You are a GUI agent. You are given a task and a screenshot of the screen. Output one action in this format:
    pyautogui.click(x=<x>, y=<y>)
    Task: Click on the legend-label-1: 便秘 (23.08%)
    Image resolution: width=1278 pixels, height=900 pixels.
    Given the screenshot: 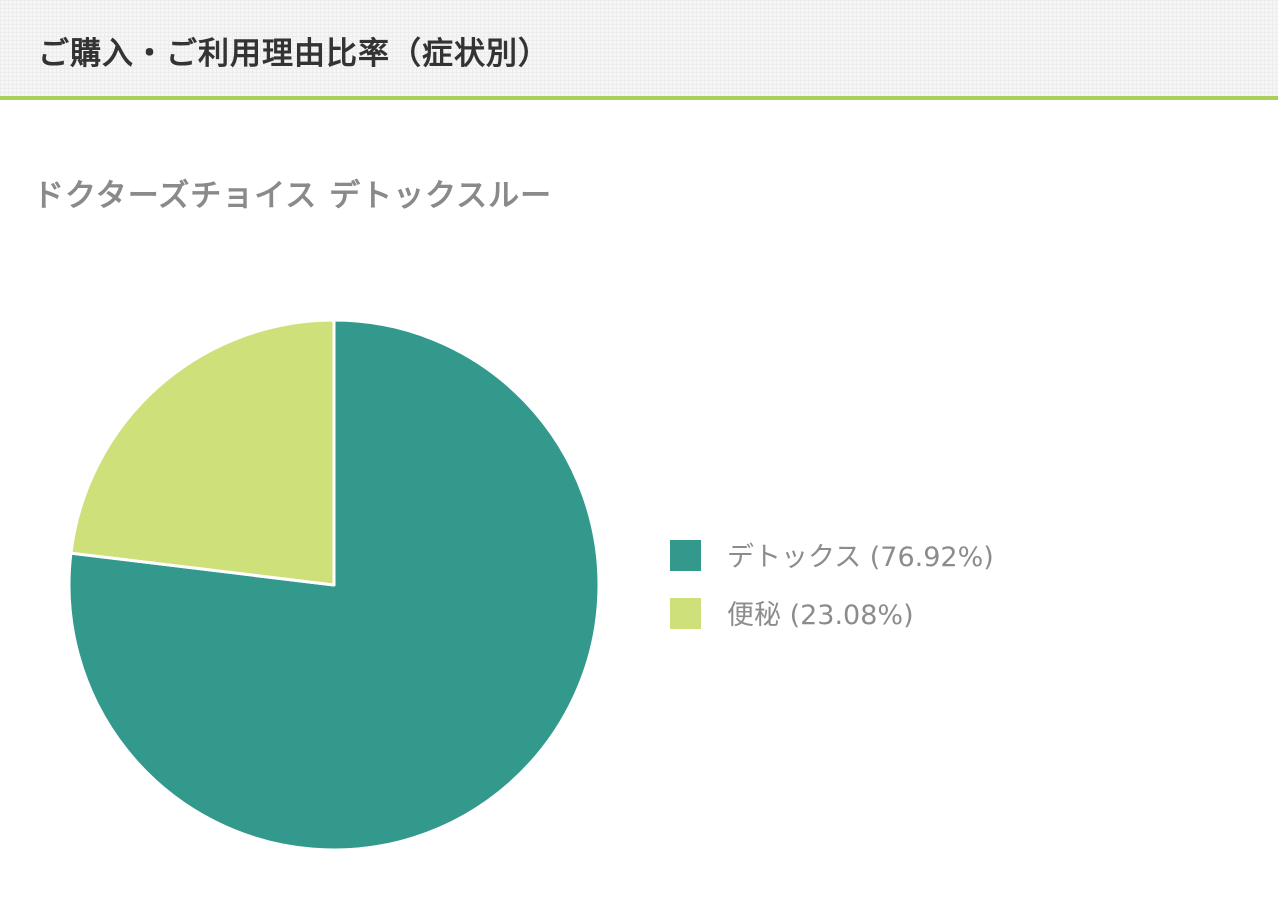 What is the action you would take?
    pyautogui.click(x=820, y=615)
    